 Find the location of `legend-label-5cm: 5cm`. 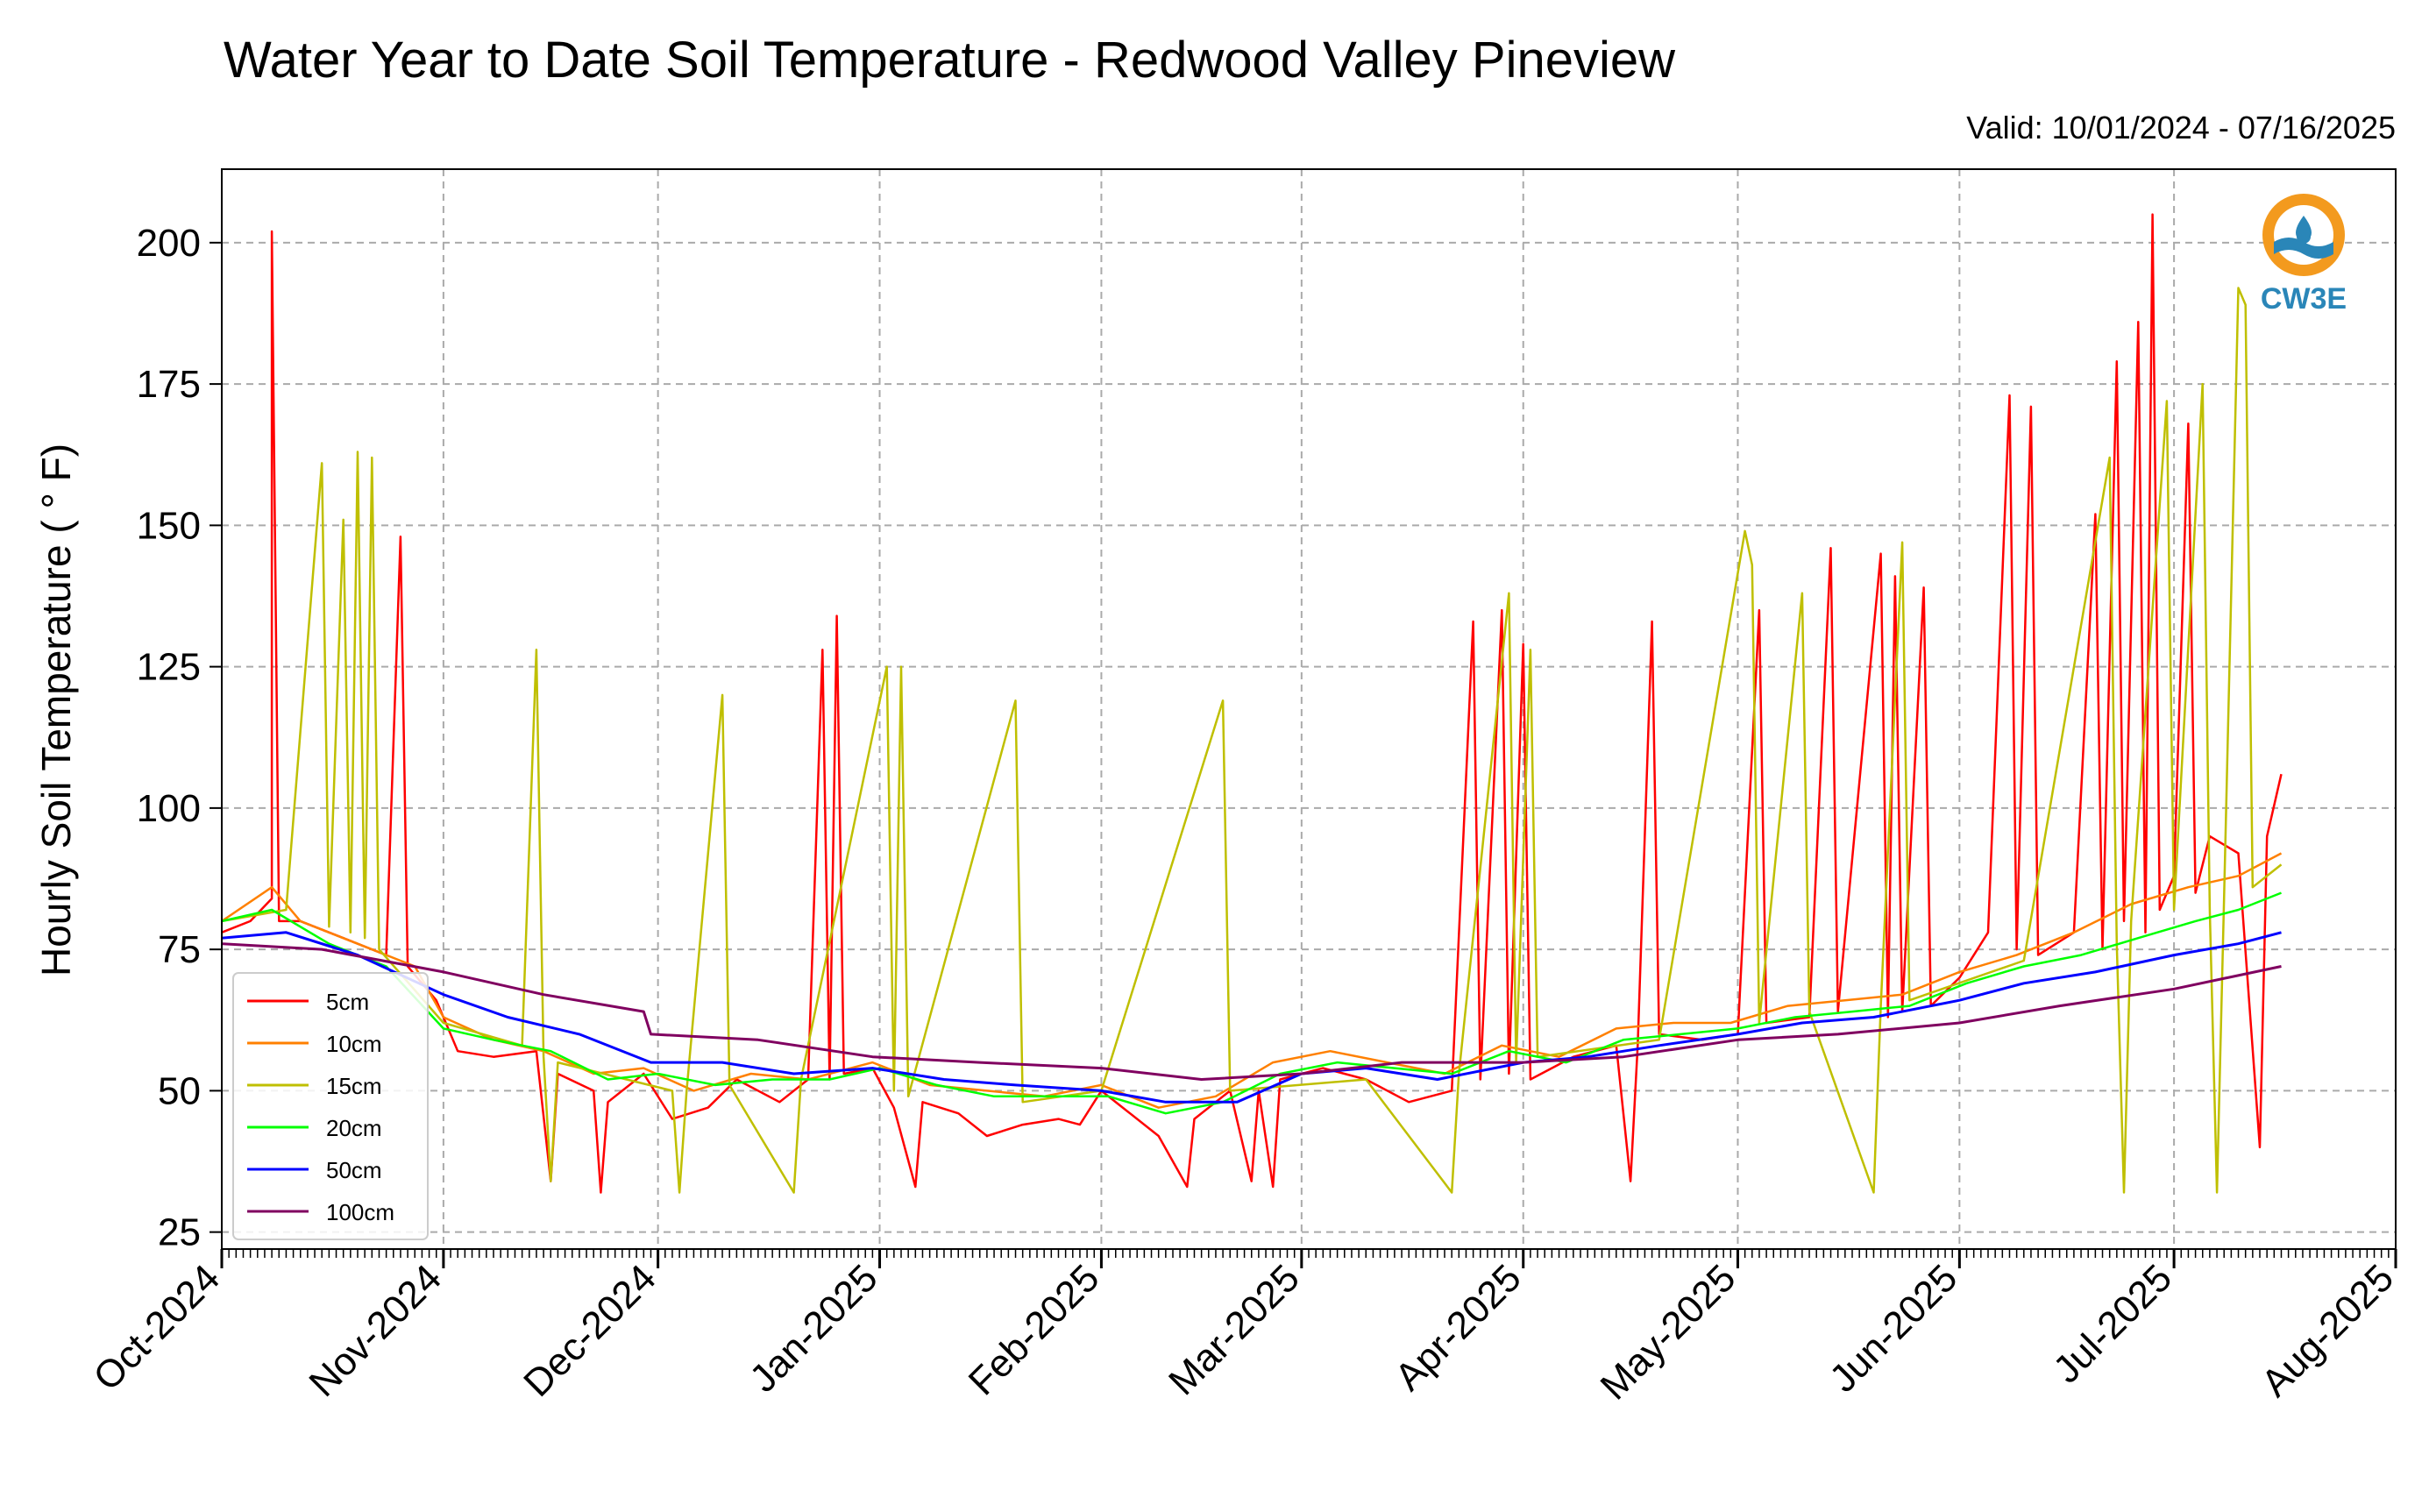

legend-label-5cm: 5cm is located at coordinates (348, 1002).